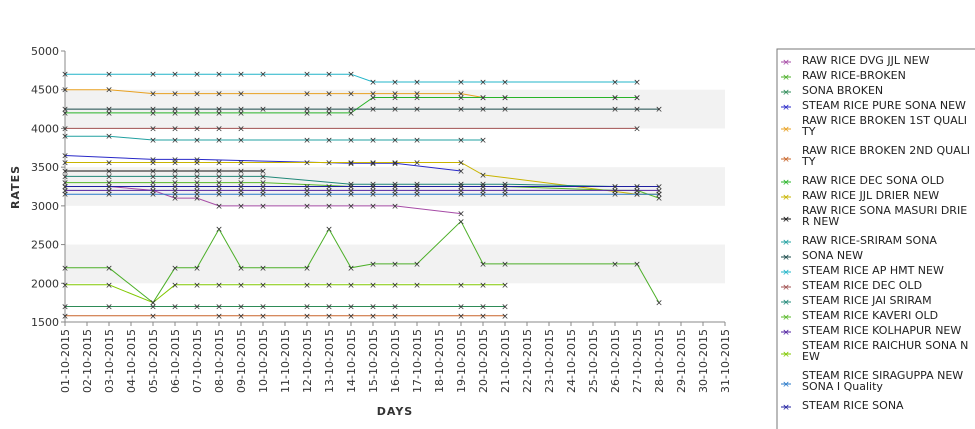  Describe the element at coordinates (395, 361) in the screenshot. I see `x-tick-label: 16-10-2015` at that location.